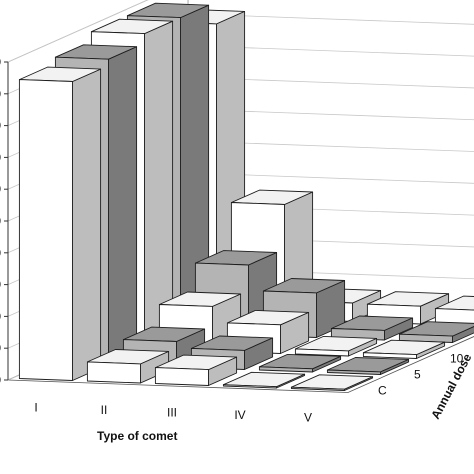 The height and width of the screenshot is (474, 474). Describe the element at coordinates (104, 410) in the screenshot. I see `x-tick-label: II` at that location.